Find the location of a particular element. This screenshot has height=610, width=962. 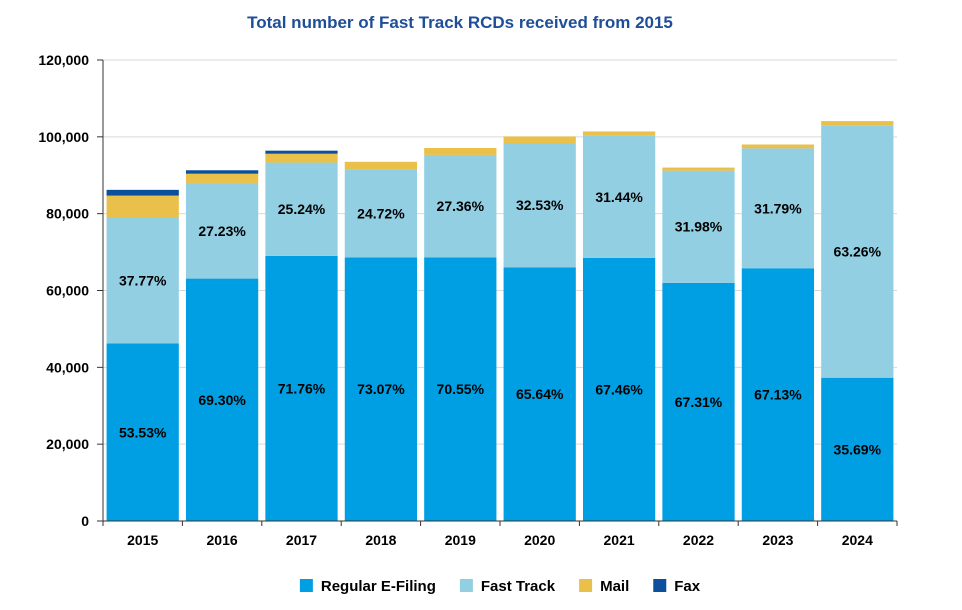

data-label: 25.24% is located at coordinates (302, 209).